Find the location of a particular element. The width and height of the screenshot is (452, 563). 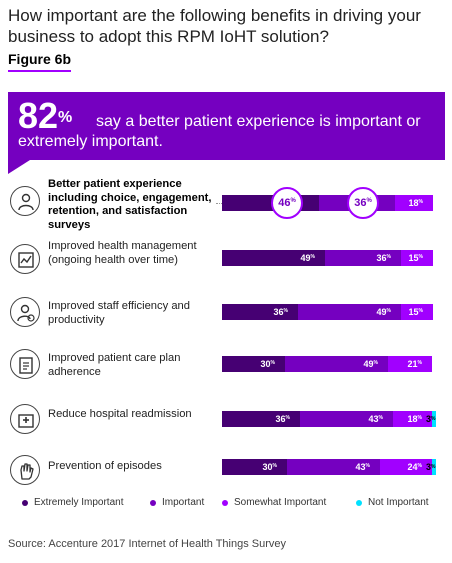

bar-segment-somewhat-important: 21% is located at coordinates (410, 364).